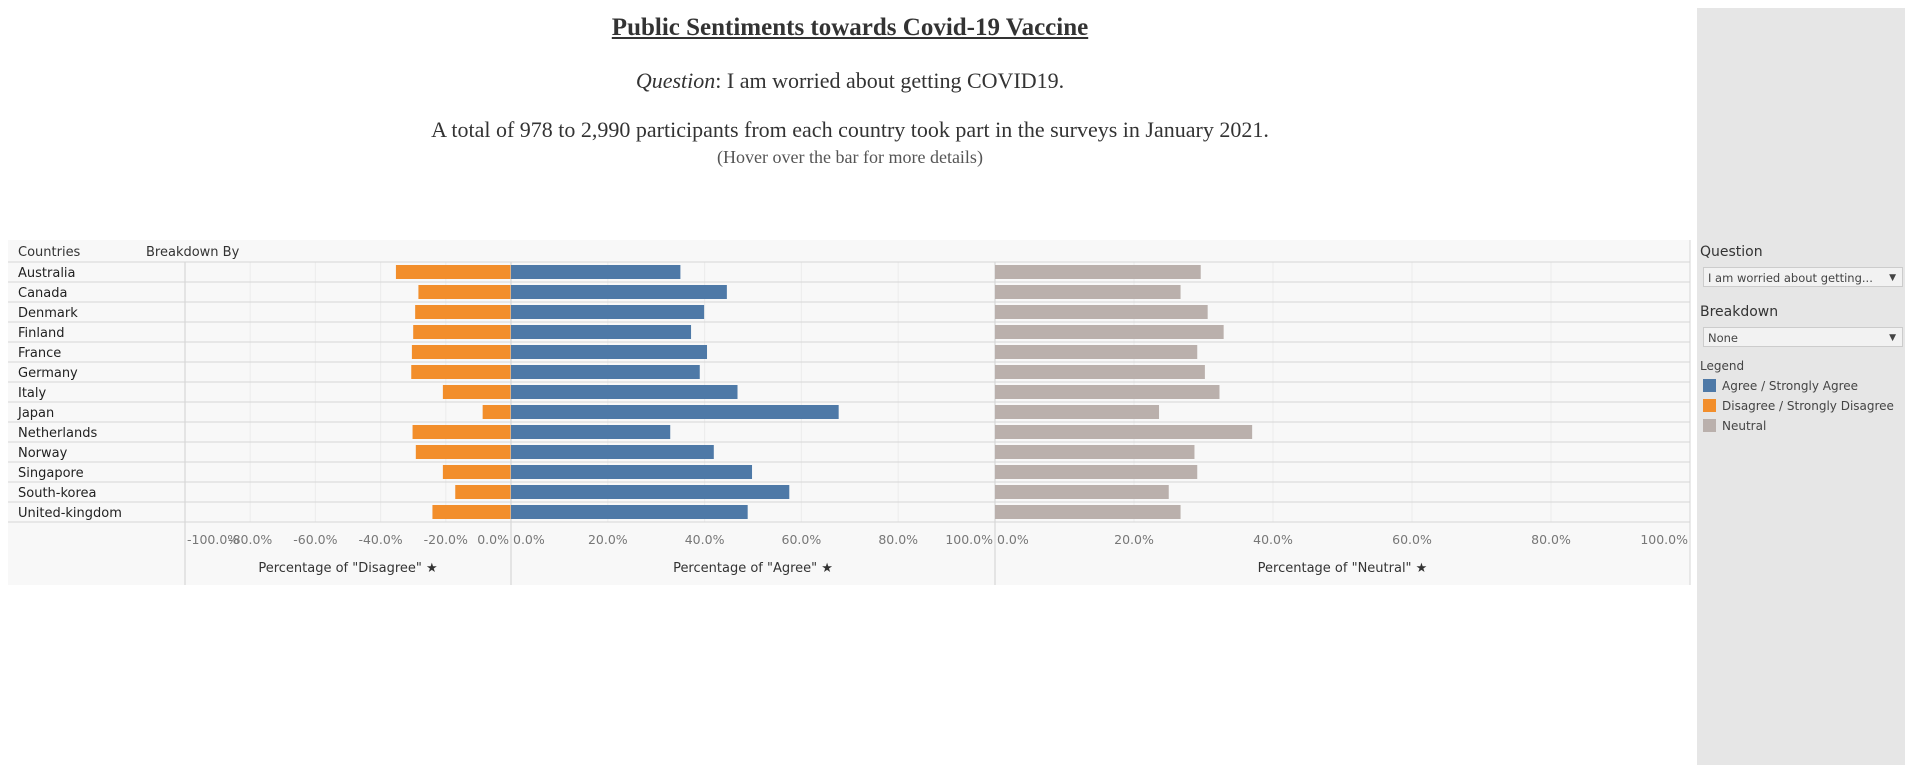 Image resolution: width=1905 pixels, height=765 pixels. Describe the element at coordinates (675, 412) in the screenshot. I see `bar-agree-japan` at that location.